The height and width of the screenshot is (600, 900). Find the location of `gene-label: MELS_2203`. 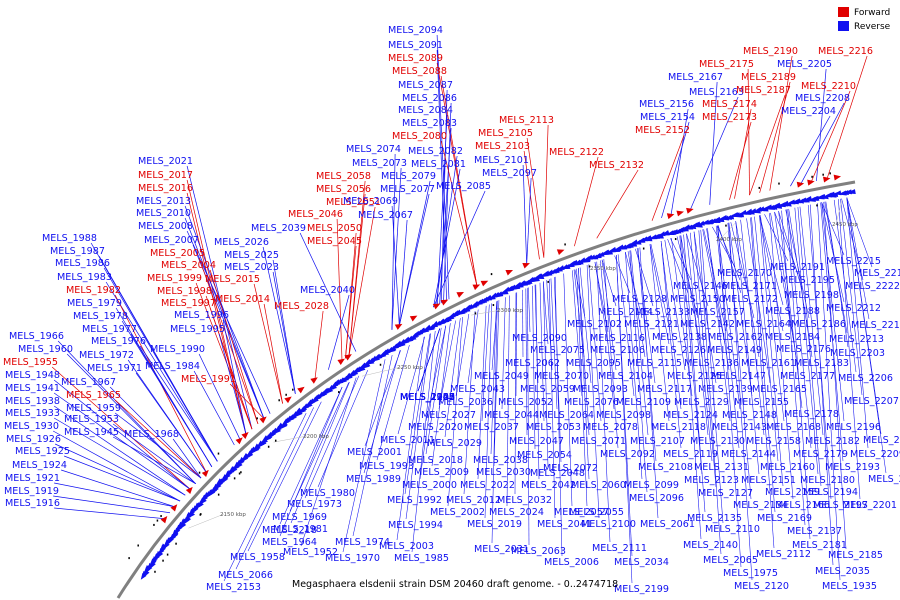

gene-label: MELS_2203 is located at coordinates (857, 353).